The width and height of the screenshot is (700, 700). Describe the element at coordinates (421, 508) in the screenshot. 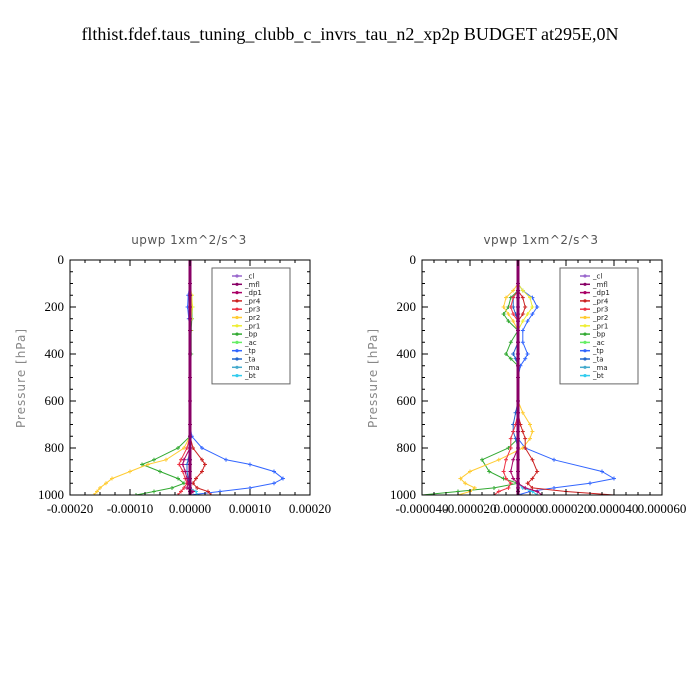

I see `x-tick-label: -0.000040` at that location.